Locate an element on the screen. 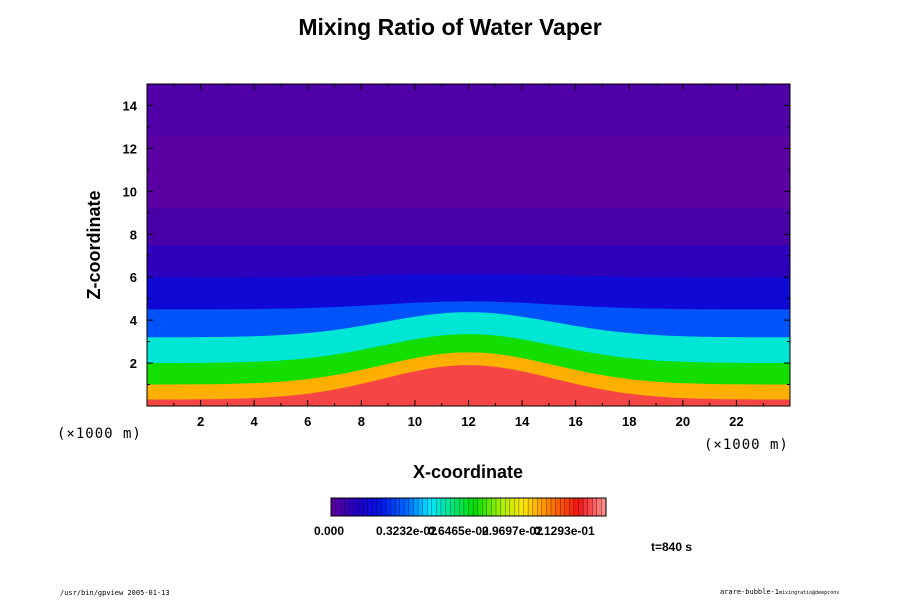 The image size is (900, 600). y-tick-labels: 2 4 6 8 10 12 14 is located at coordinates (130, 234).